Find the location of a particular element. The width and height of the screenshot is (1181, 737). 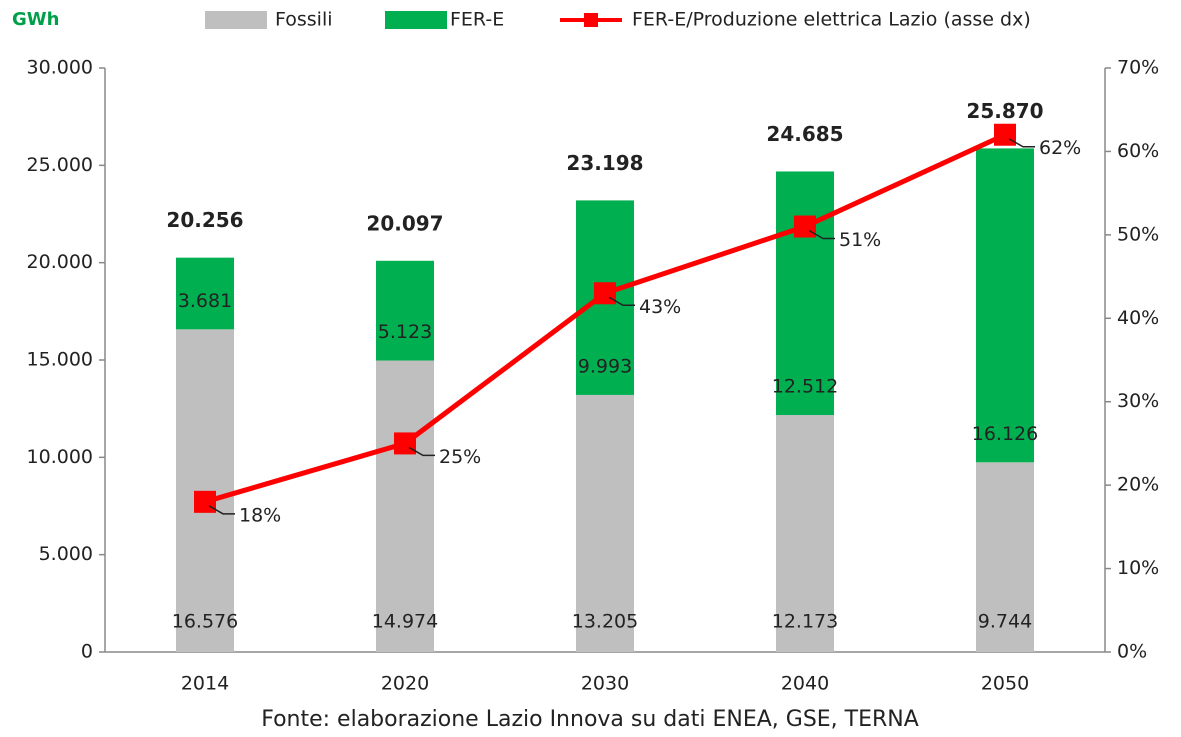

bar-value-label: 12.173 is located at coordinates (805, 622).